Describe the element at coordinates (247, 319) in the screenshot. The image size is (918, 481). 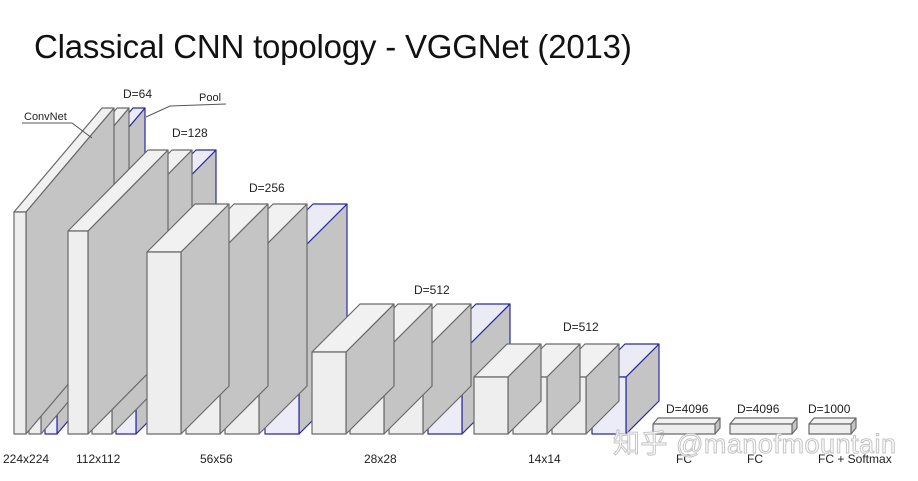
I see `stage-3-block` at that location.